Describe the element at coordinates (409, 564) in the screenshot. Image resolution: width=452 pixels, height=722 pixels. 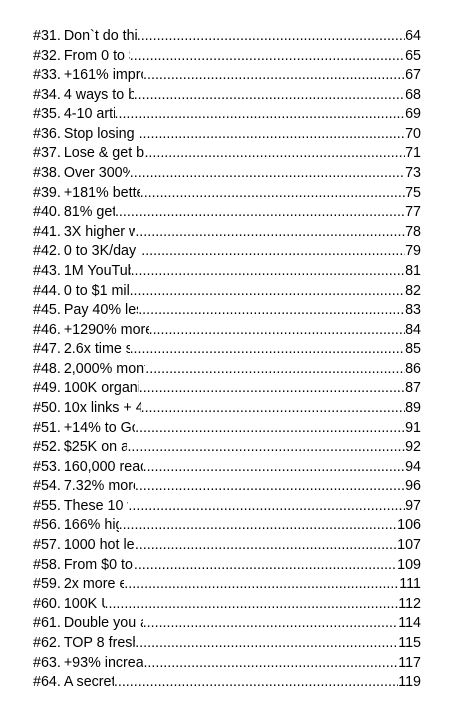
I see `entry-page-number: 109` at that location.